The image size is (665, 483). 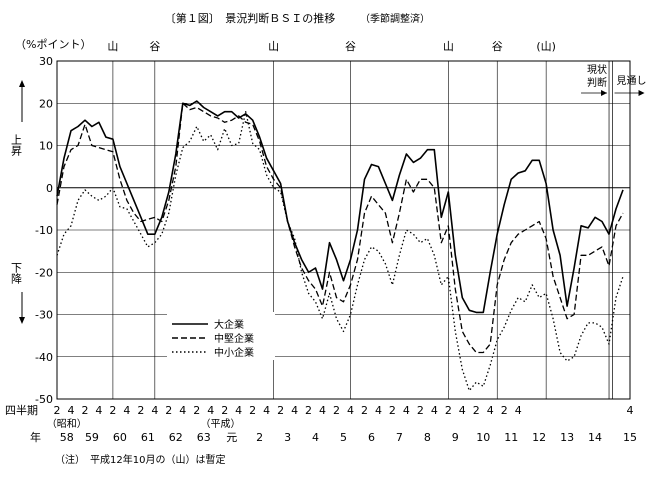 What do you see at coordinates (641, 93) in the screenshot?
I see `forecast-arrowhead` at bounding box center [641, 93].